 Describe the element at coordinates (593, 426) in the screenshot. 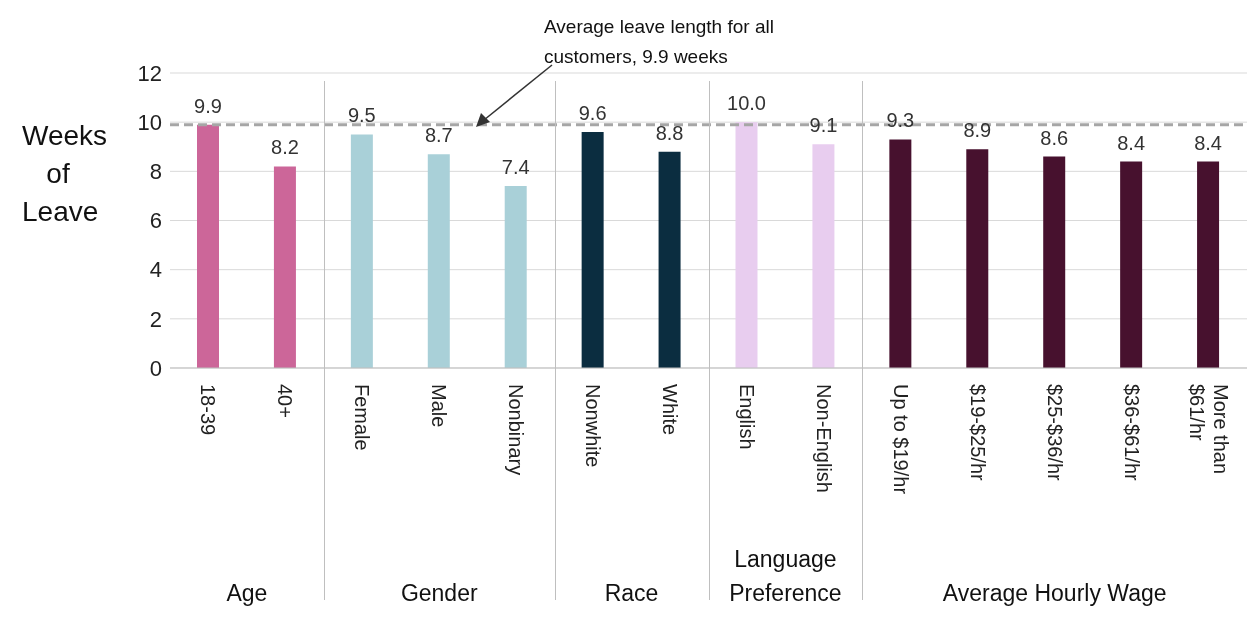

I see `x-tick-label: Nonwhite` at that location.